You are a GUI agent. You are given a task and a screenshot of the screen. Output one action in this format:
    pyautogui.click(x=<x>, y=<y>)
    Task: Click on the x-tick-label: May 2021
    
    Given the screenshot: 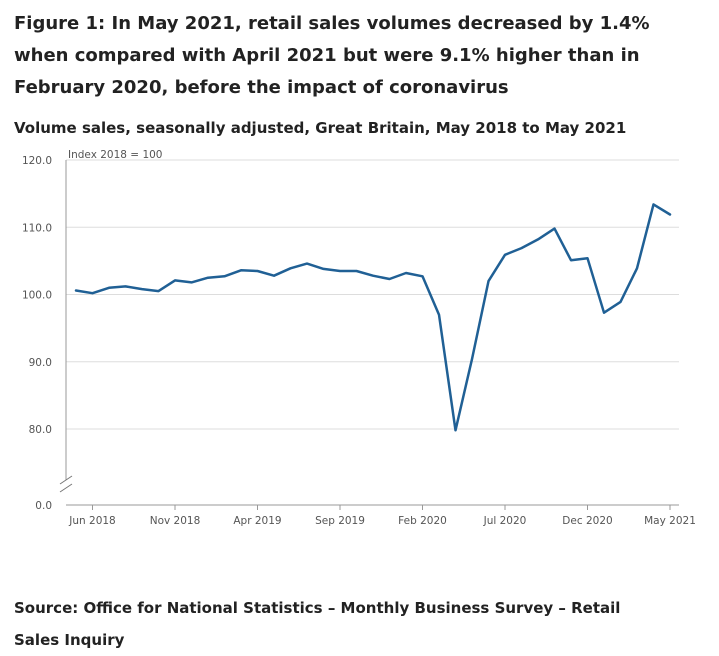 What is the action you would take?
    pyautogui.click(x=670, y=521)
    